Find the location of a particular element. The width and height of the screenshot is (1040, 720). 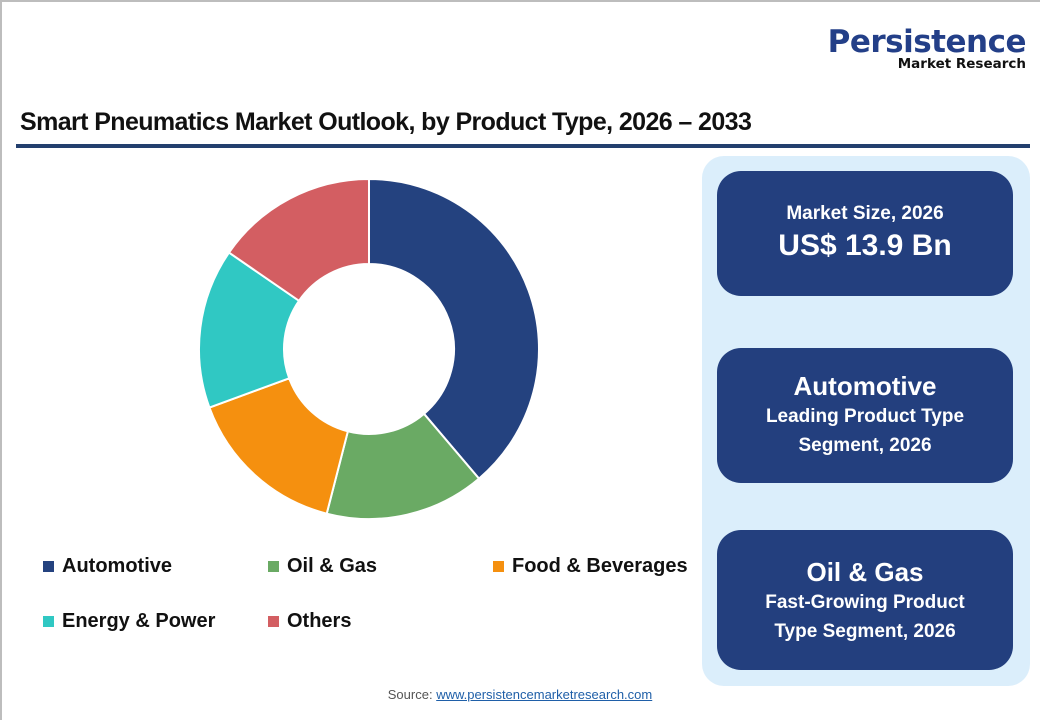

brand-logo: Persistence Market Research is located at coordinates (927, 48).